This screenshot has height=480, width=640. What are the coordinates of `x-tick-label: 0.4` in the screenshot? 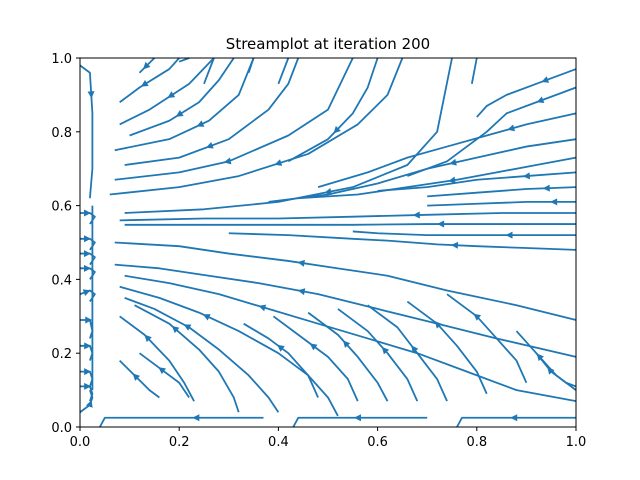 It's located at (278, 442).